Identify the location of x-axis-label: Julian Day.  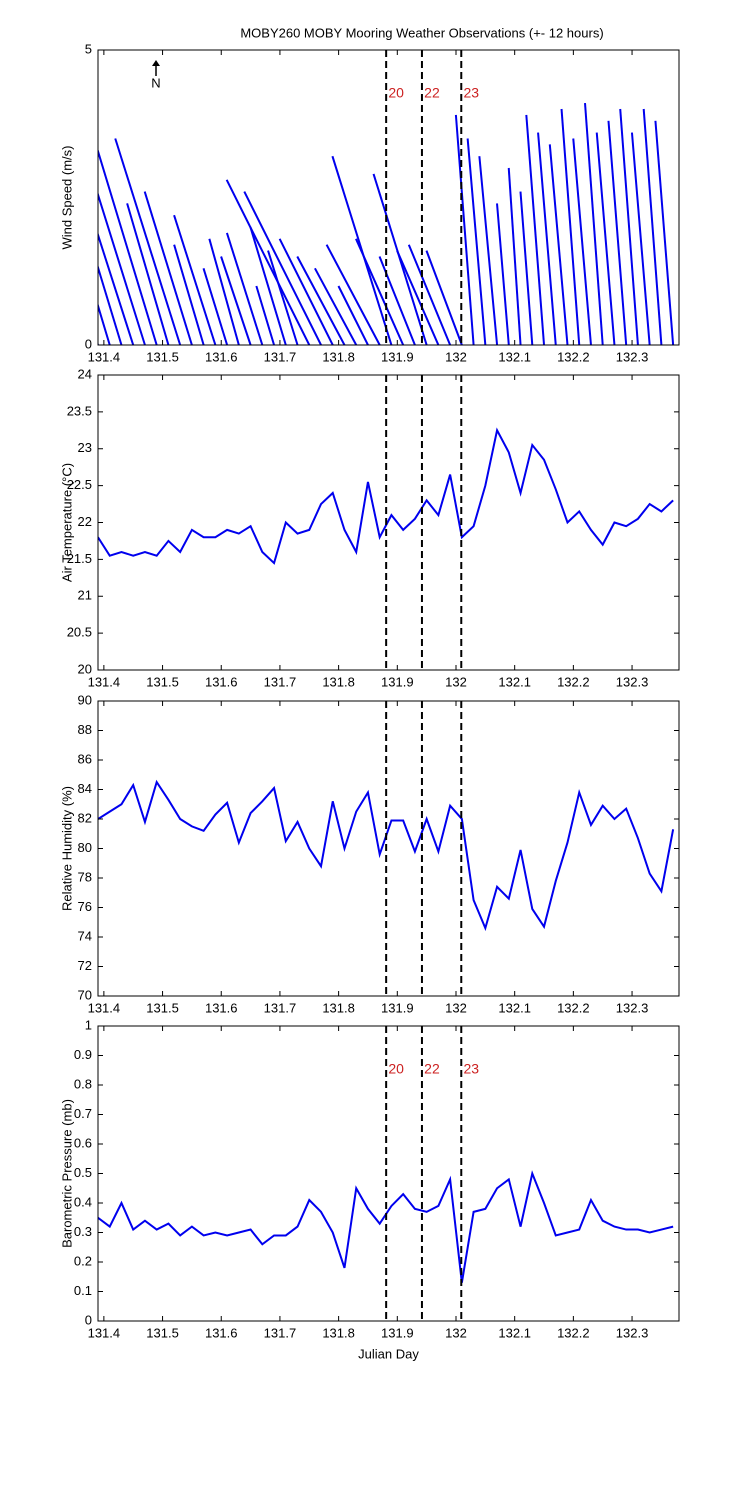
(388, 1353).